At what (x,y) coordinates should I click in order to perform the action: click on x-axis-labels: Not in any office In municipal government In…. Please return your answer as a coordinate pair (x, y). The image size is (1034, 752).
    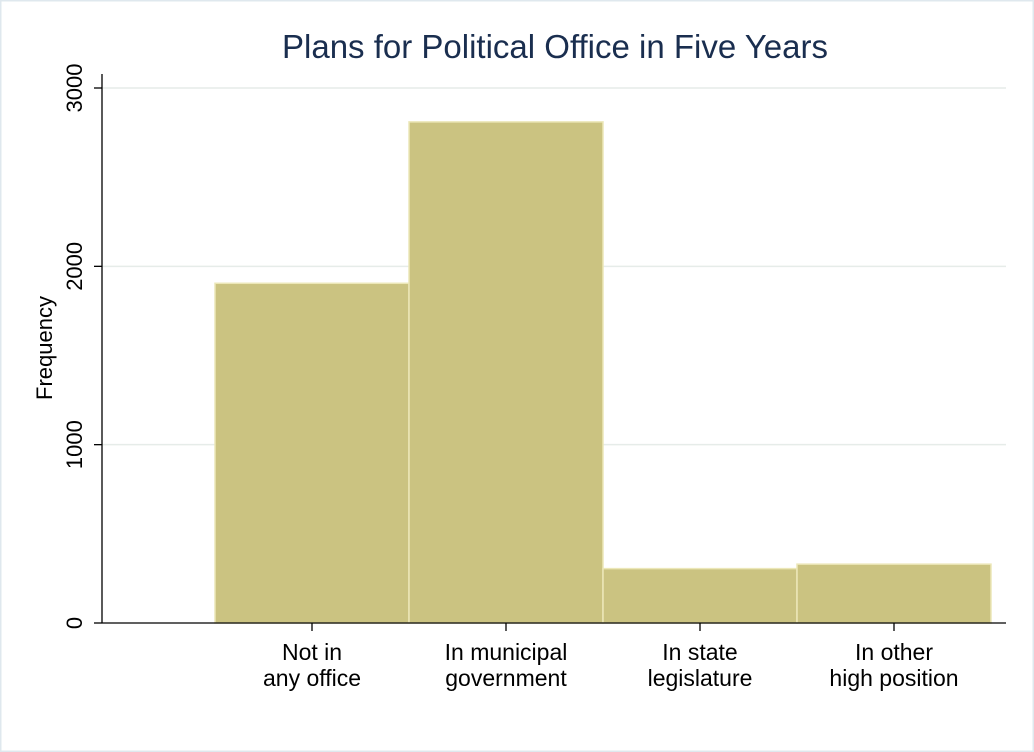
    Looking at the image, I should click on (611, 657).